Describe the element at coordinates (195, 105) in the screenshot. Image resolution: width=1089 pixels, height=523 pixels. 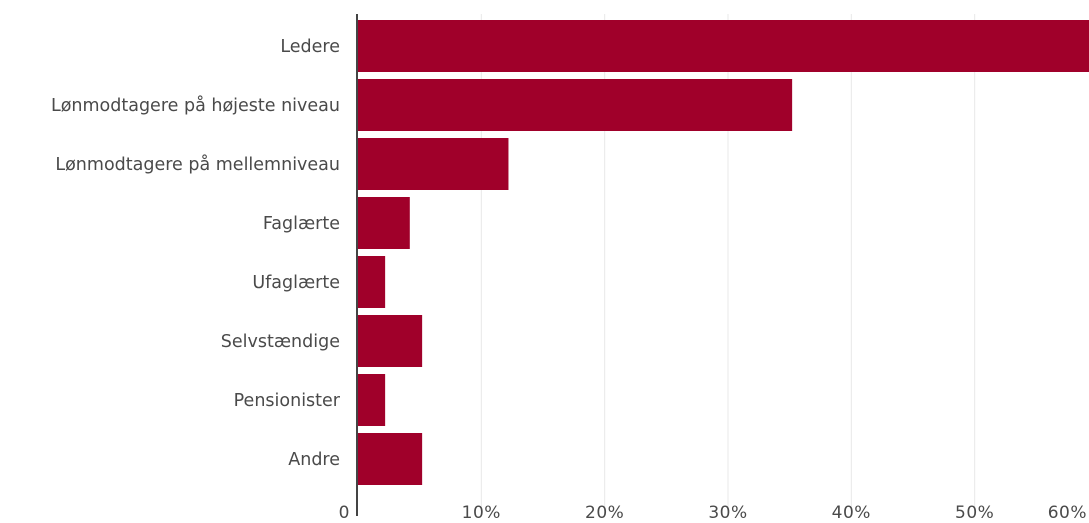
I see `category-label: Lønmodtagere på højeste niveau` at that location.